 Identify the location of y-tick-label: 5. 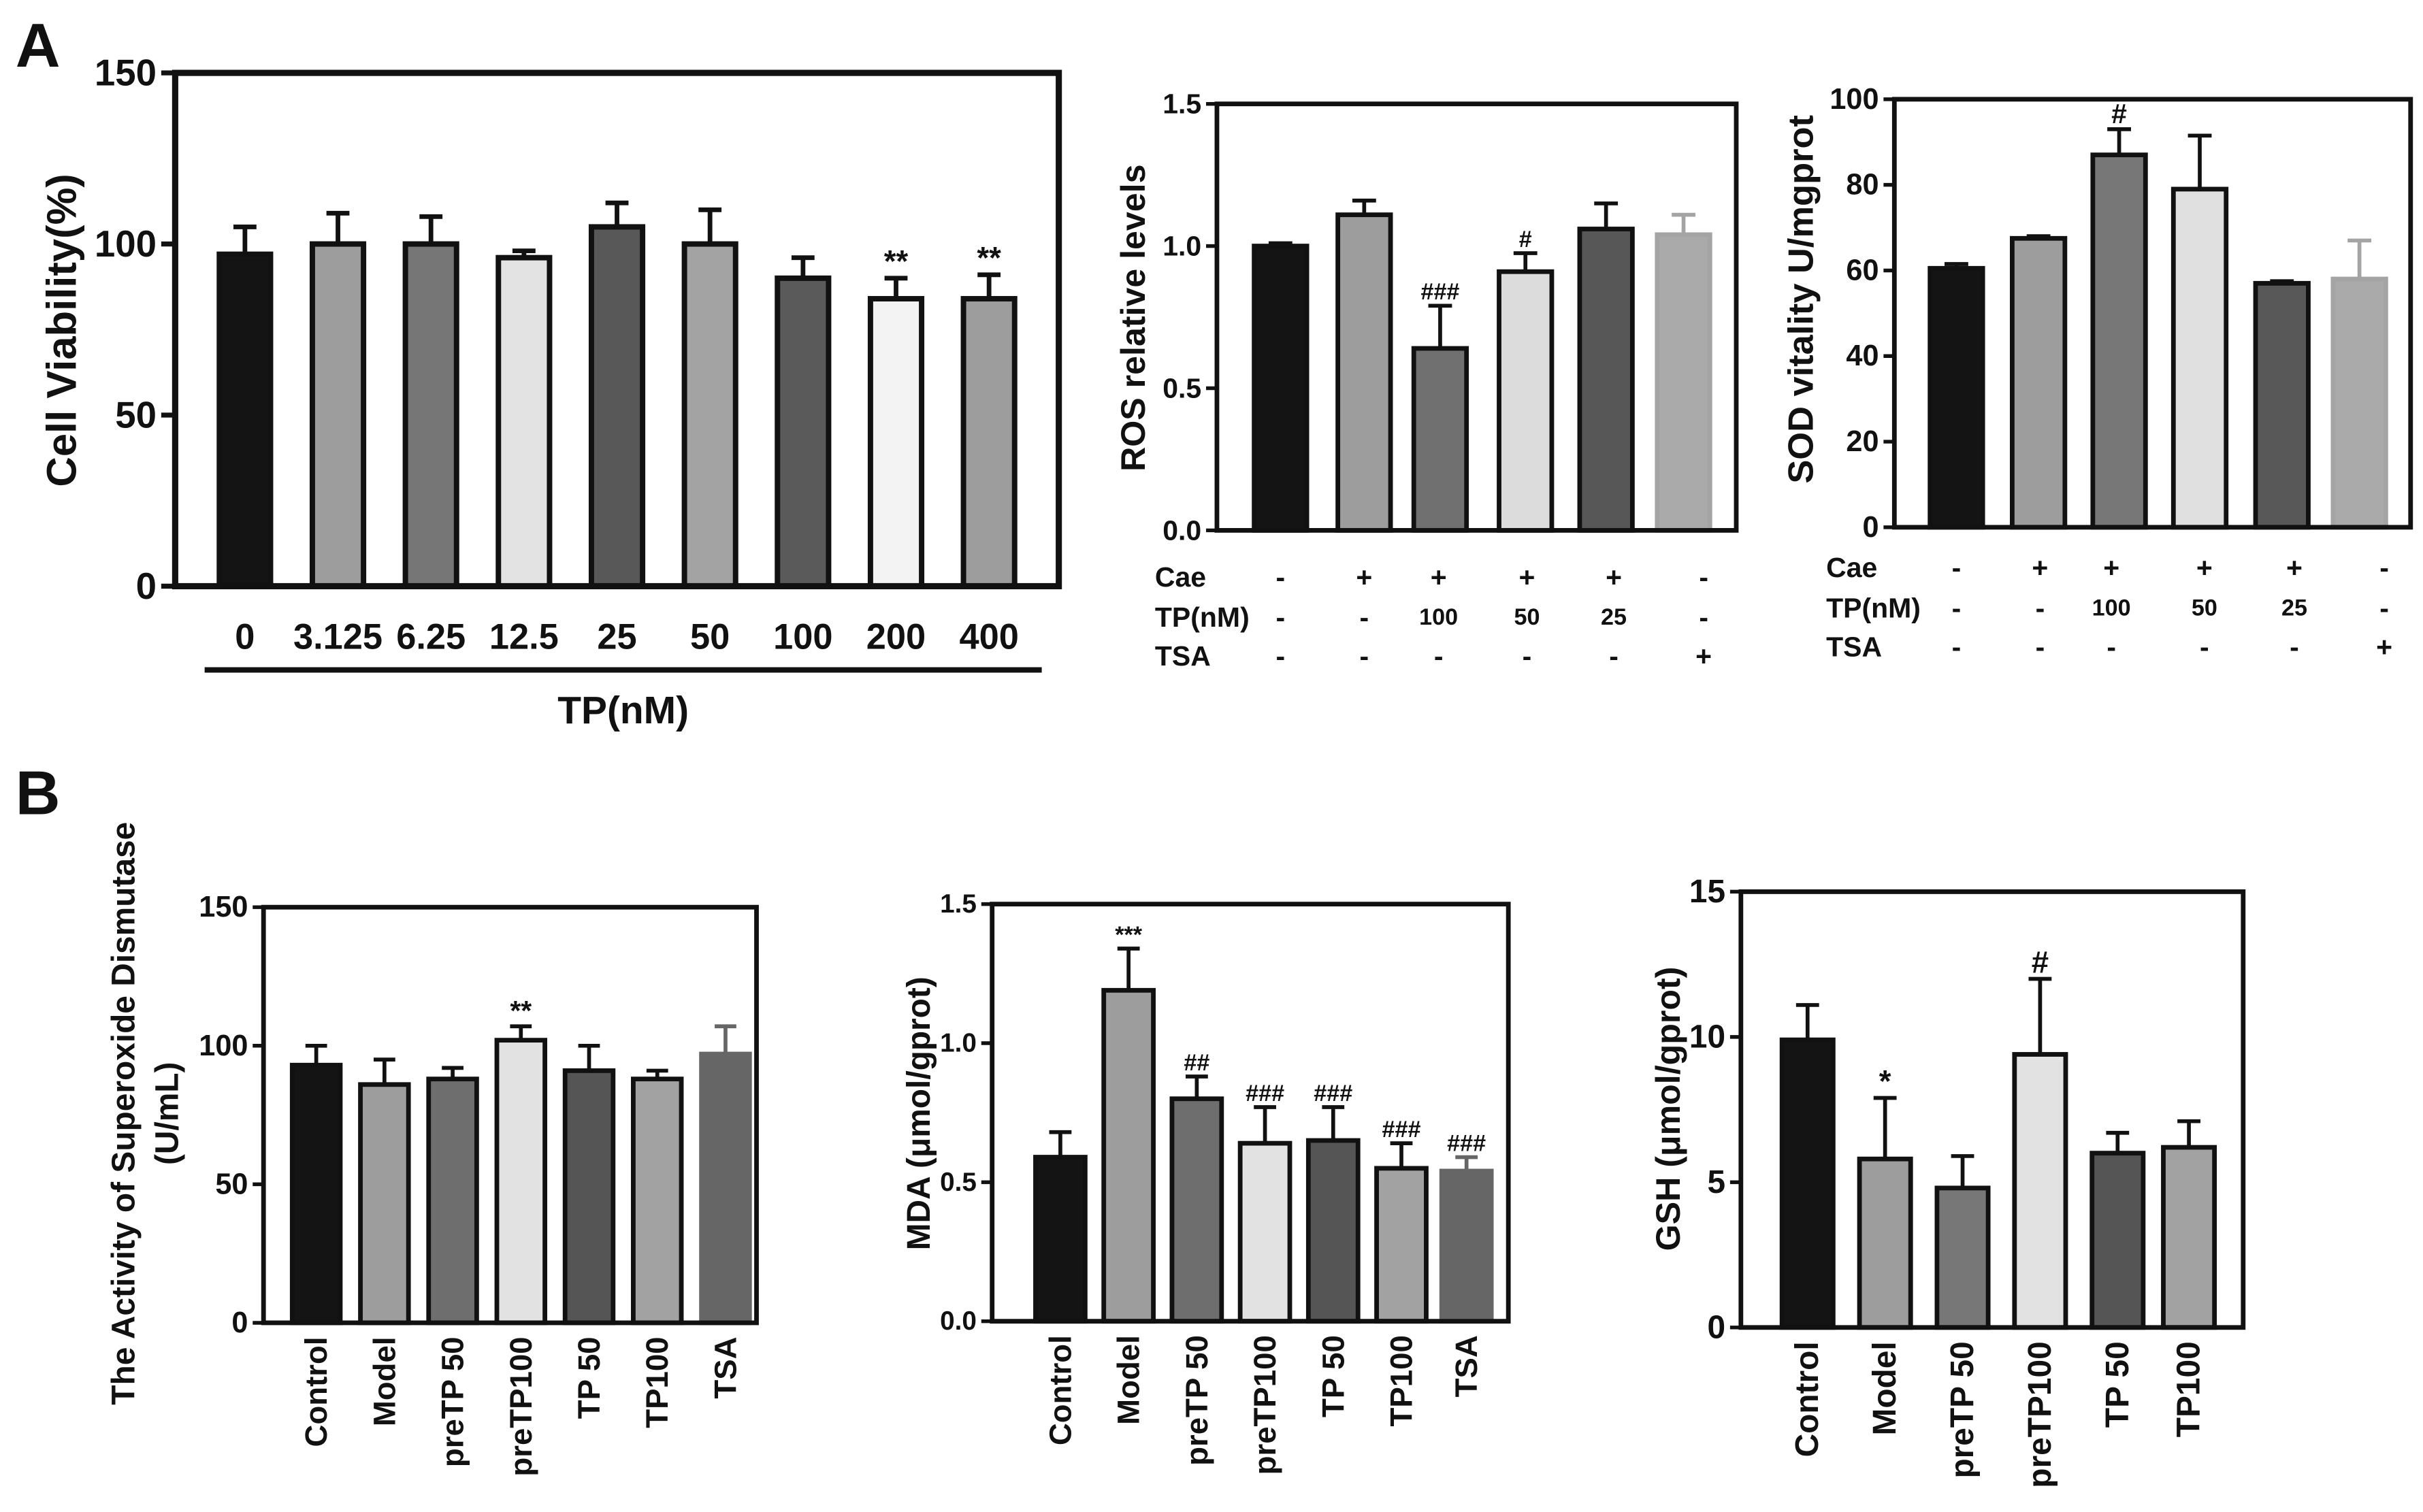
(1716, 1182).